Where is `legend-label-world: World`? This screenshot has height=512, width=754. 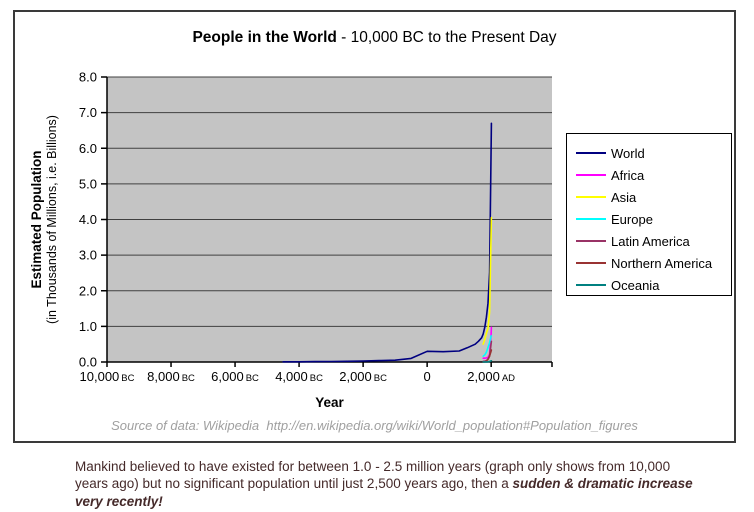
legend-label-world: World is located at coordinates (628, 153).